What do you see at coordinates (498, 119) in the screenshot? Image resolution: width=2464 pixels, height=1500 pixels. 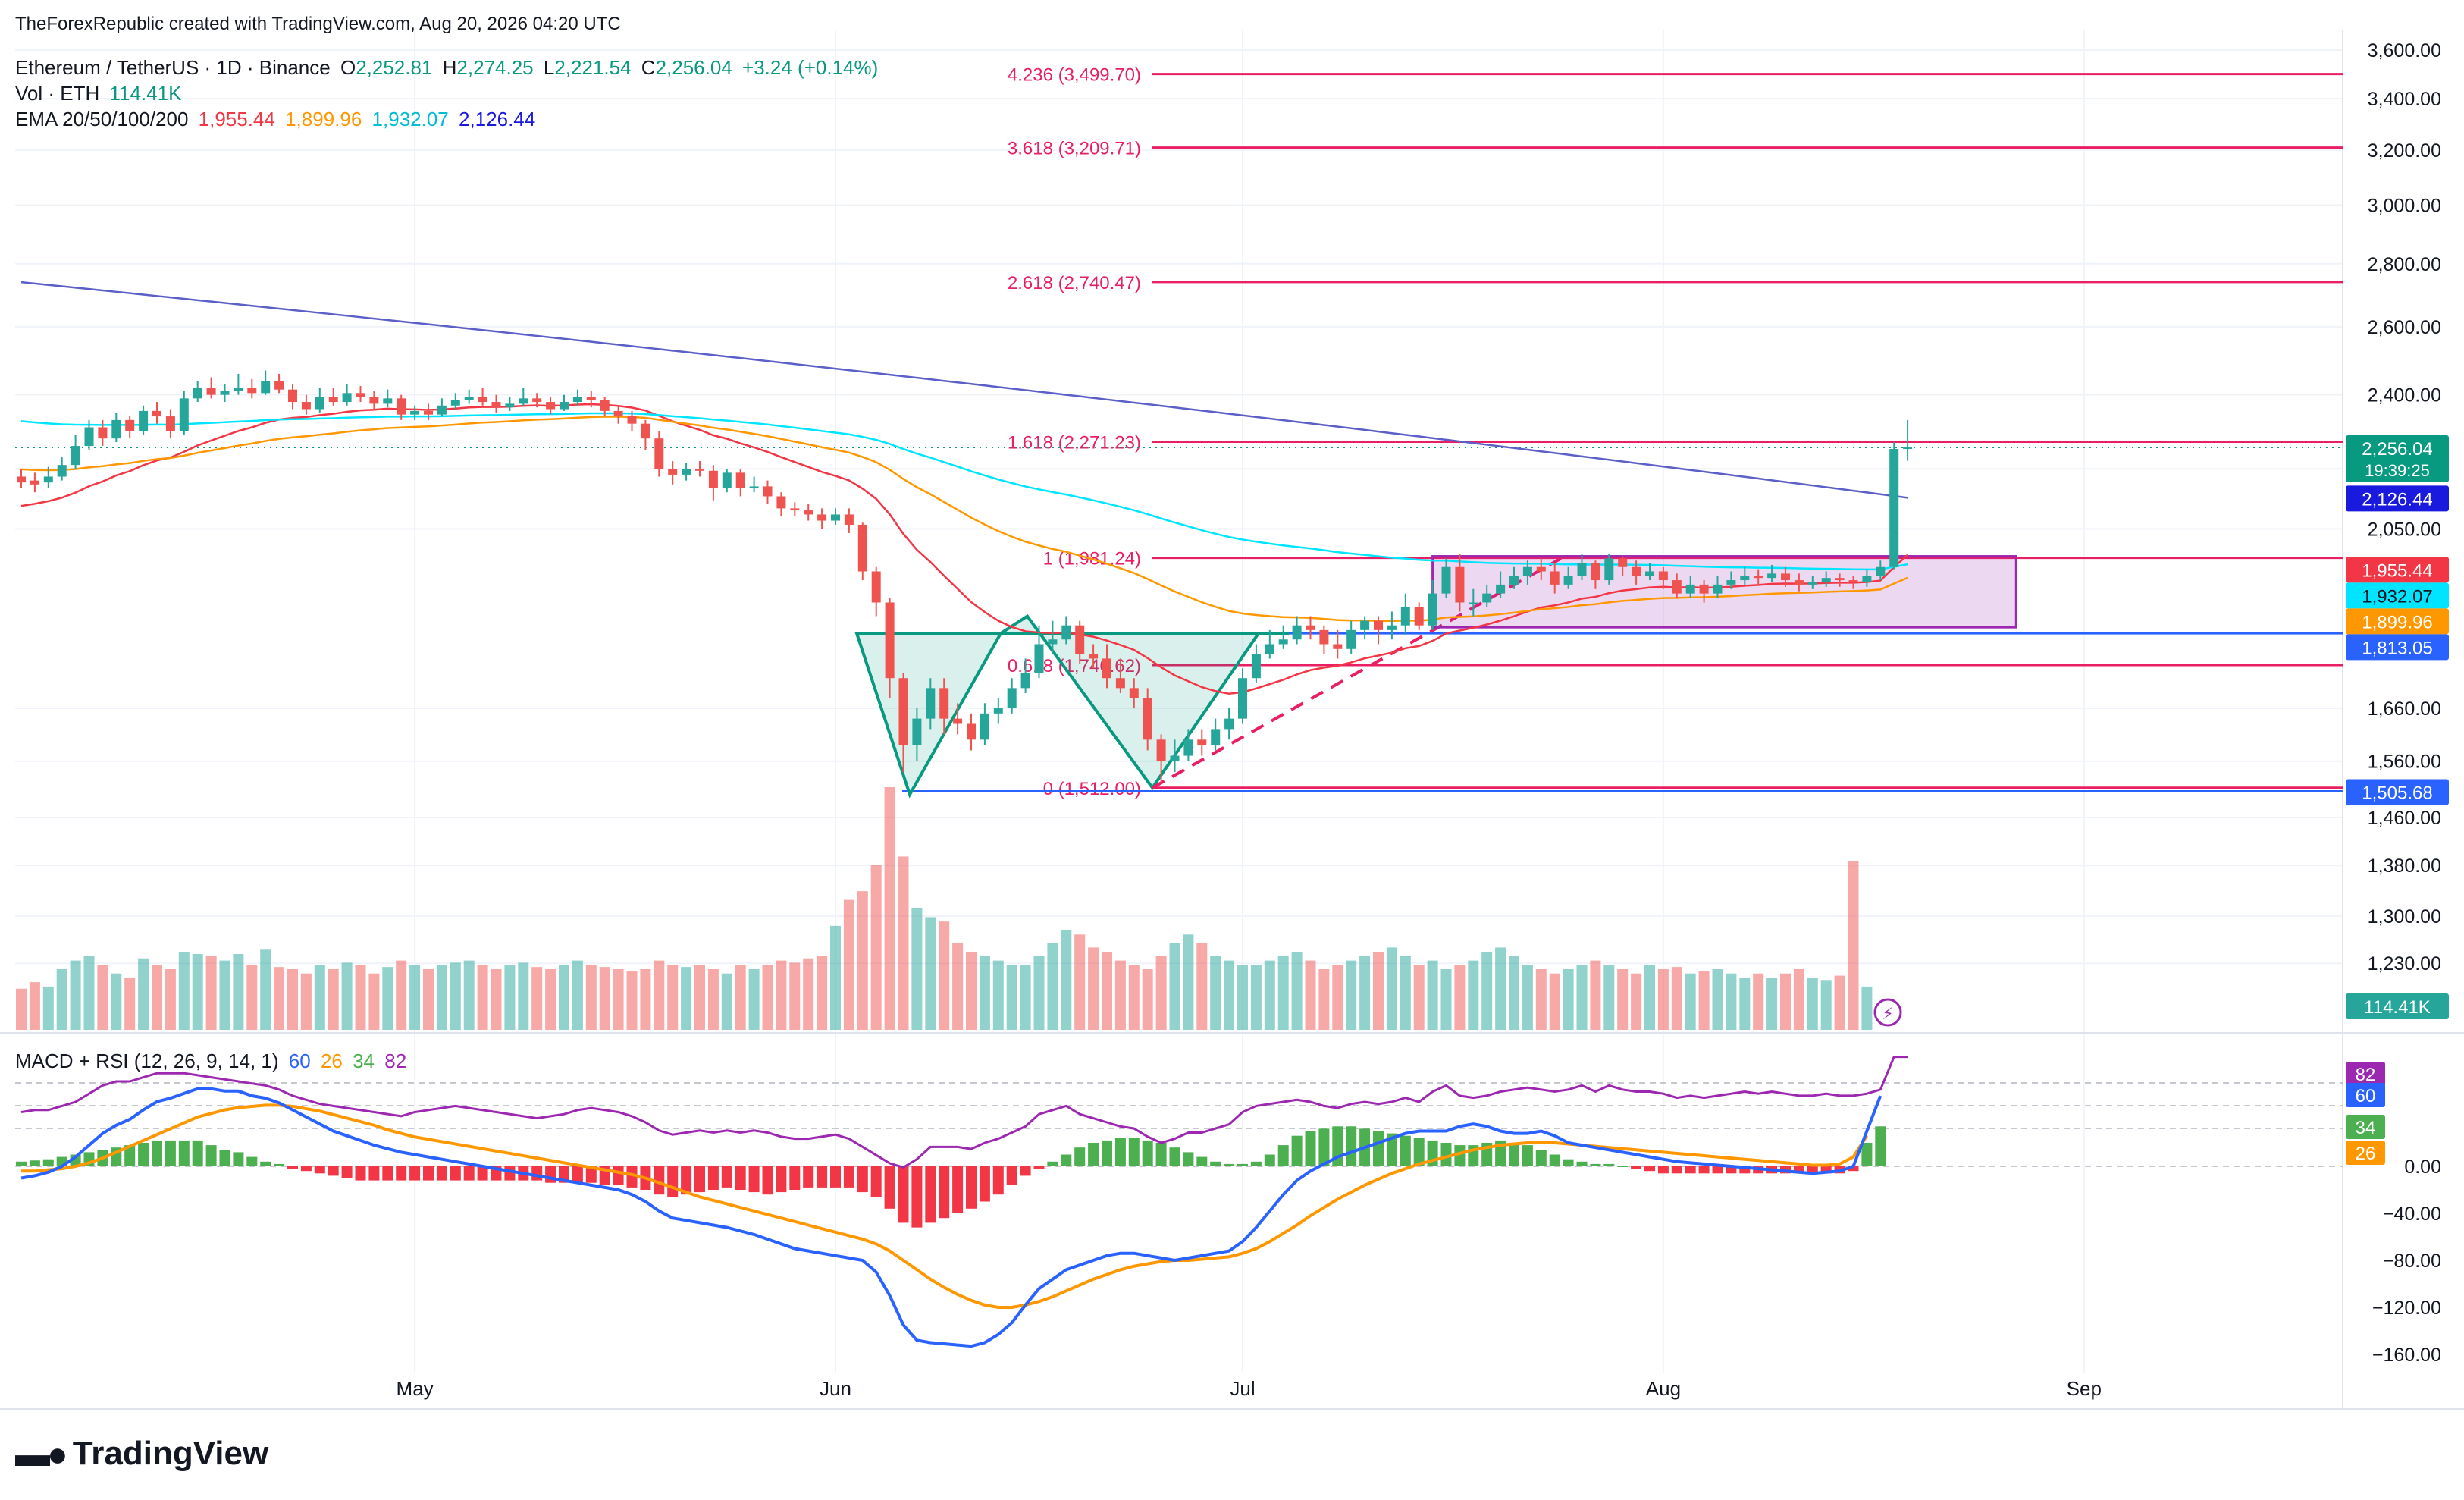 I see `ema200-value: 2,126.44` at bounding box center [498, 119].